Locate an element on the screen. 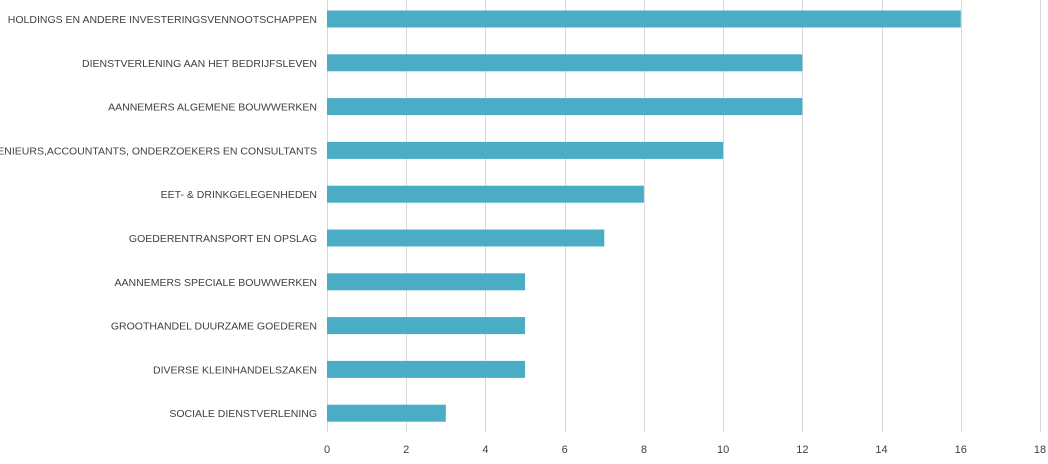 Image resolution: width=1048 pixels, height=464 pixels. x-axis-tick-labels: 0 2 4 6 8 10 12 14 16 18 is located at coordinates (685, 450).